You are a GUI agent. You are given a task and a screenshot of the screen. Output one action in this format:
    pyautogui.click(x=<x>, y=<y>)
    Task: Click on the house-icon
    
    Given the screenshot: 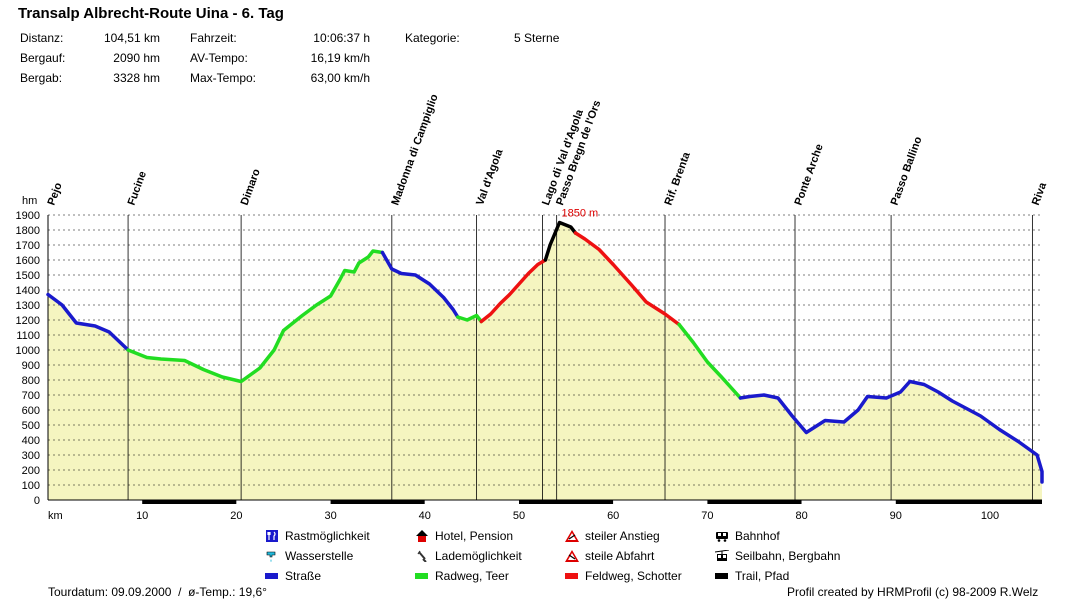 What is the action you would take?
    pyautogui.click(x=422, y=536)
    